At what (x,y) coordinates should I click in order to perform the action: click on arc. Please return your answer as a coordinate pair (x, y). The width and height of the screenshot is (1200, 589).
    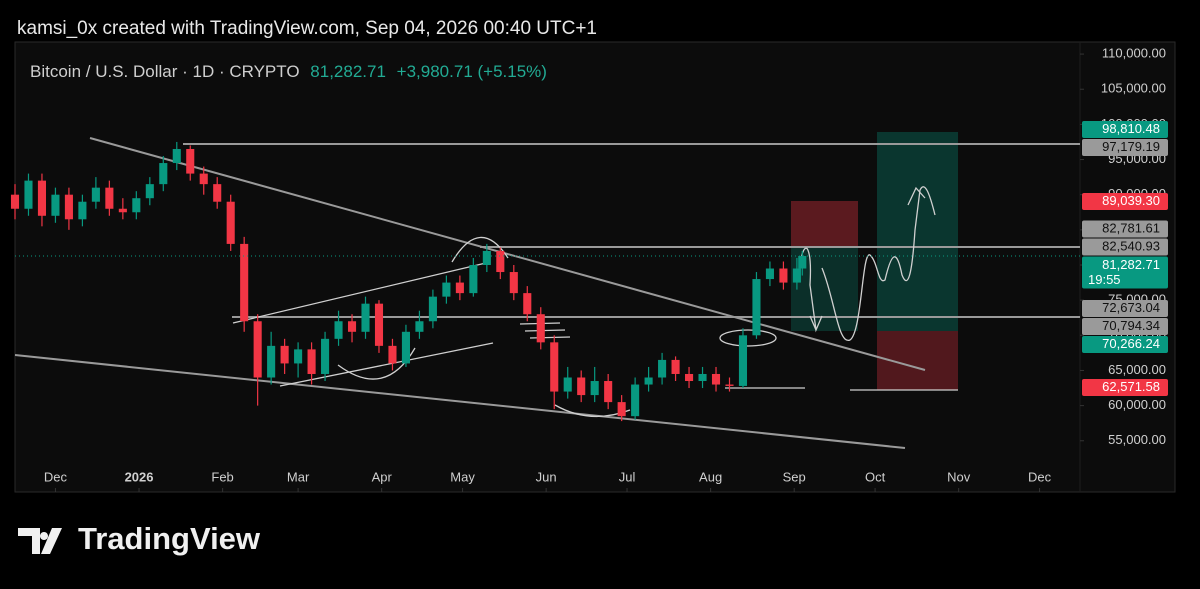
    Looking at the image, I should click on (480, 249).